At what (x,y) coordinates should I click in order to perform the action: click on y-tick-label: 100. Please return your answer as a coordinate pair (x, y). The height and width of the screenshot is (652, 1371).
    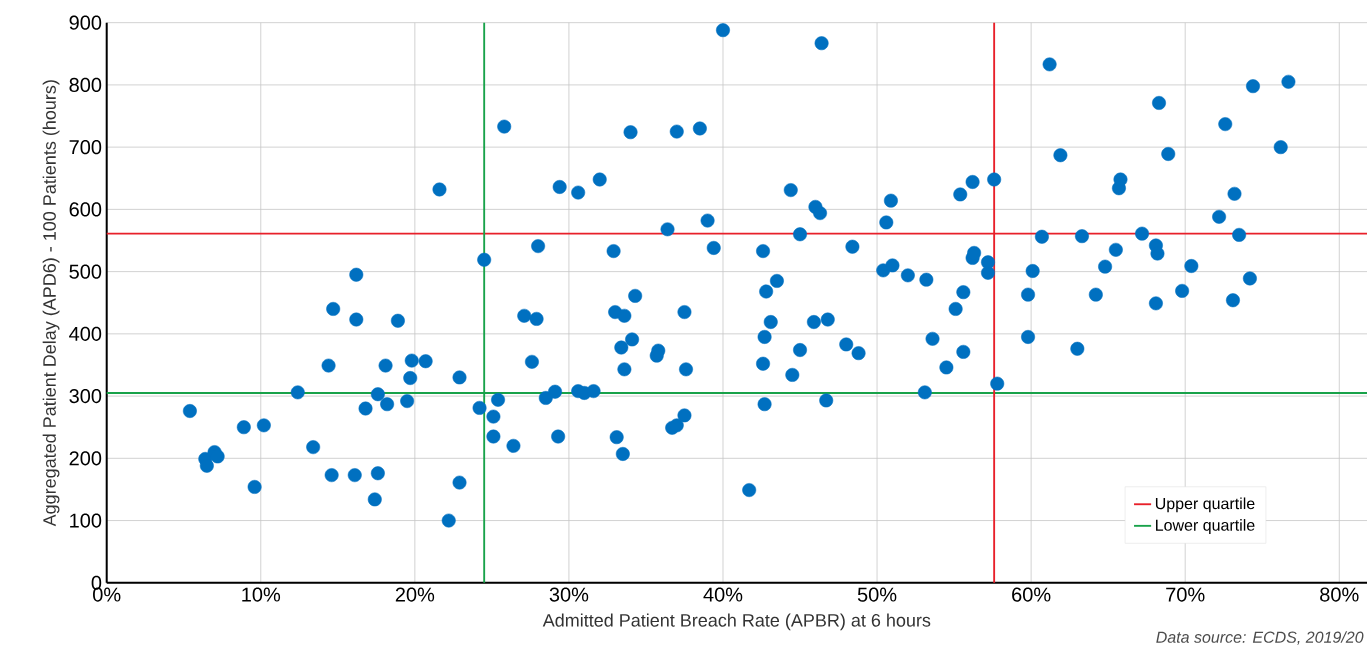
    Looking at the image, I should click on (86, 520).